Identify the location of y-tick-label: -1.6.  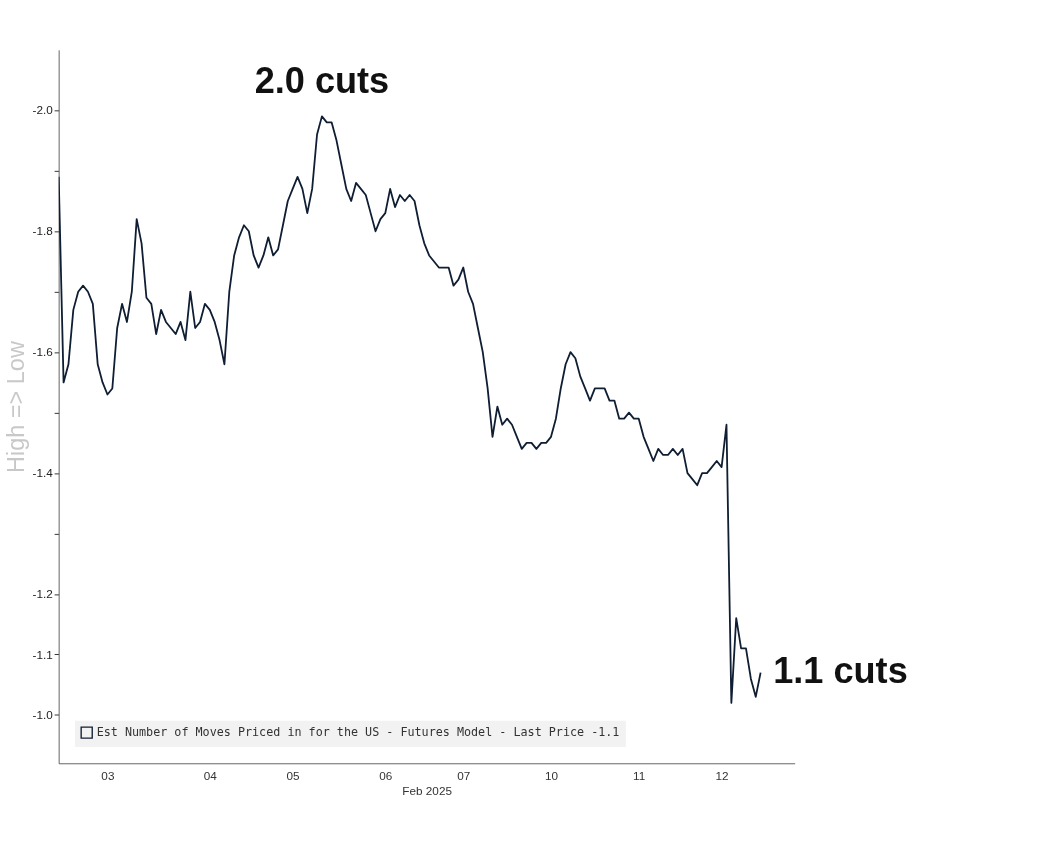
(43, 352).